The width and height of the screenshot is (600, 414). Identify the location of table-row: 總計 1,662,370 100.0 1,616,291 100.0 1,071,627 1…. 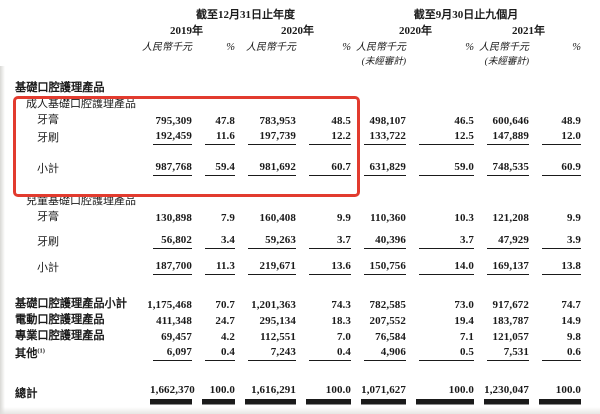
(297, 390).